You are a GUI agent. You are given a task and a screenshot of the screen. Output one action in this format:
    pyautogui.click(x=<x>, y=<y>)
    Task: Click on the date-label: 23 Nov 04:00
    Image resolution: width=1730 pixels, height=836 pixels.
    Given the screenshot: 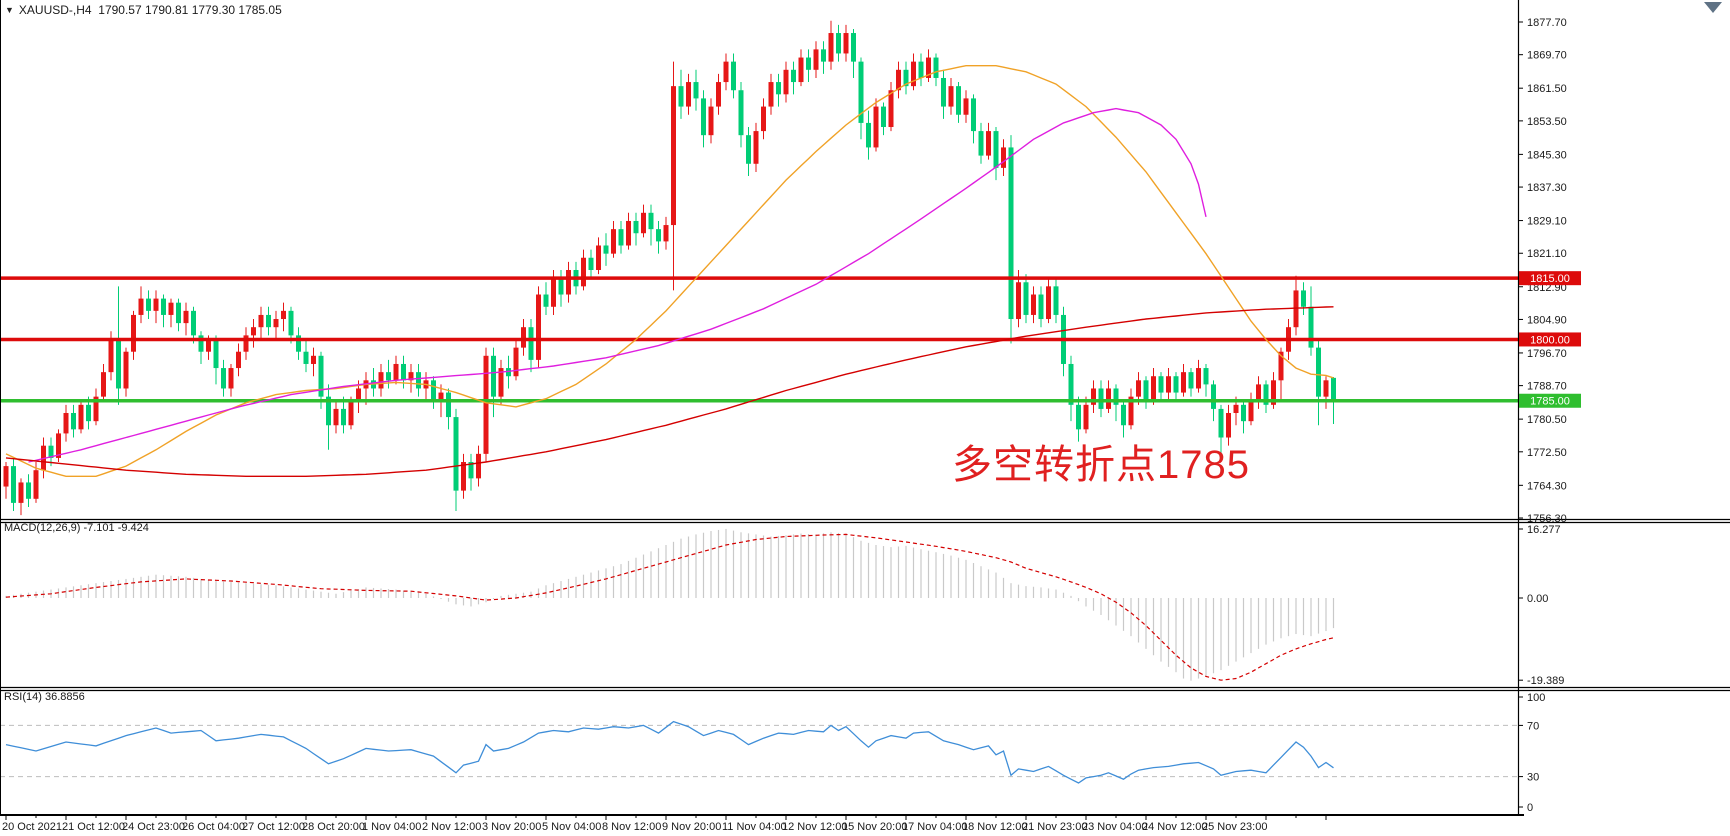 What is the action you would take?
    pyautogui.click(x=1114, y=827)
    